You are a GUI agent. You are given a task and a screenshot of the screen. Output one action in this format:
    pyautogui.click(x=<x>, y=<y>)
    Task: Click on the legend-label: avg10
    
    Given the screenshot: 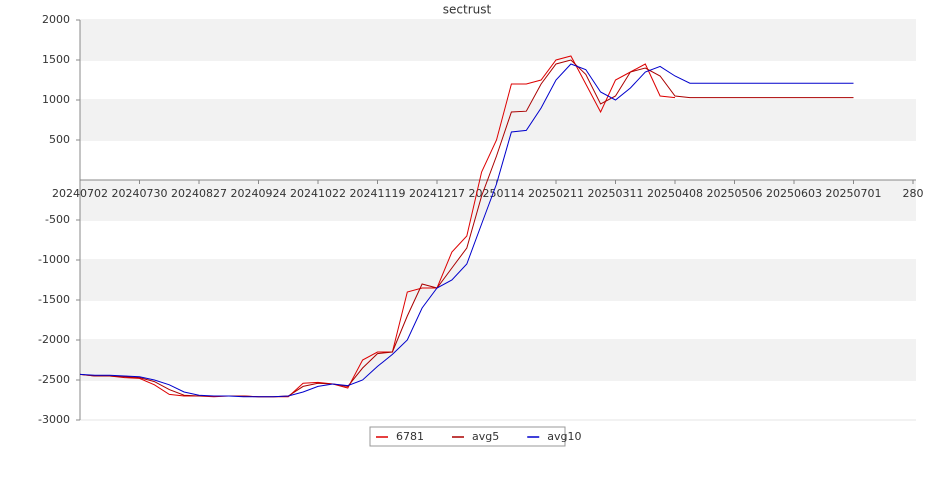 What is the action you would take?
    pyautogui.click(x=564, y=436)
    